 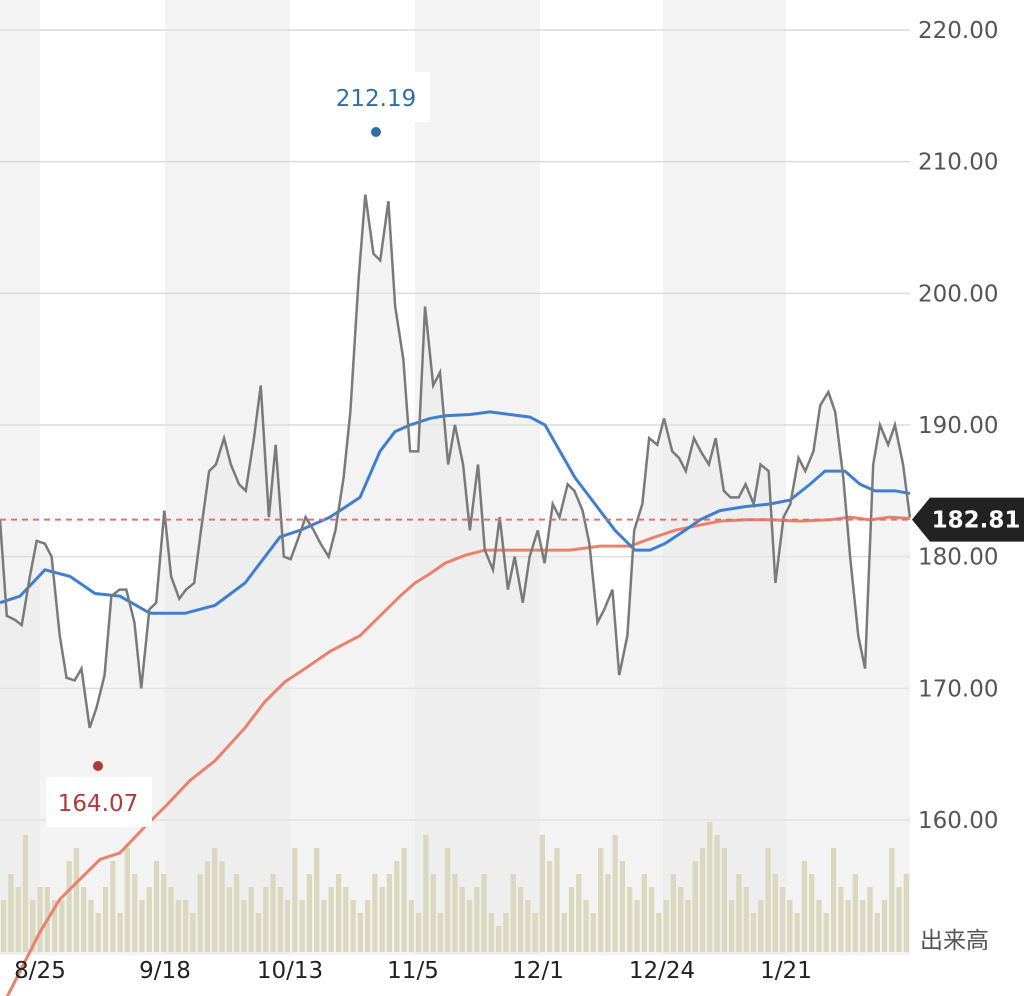 I want to click on high-label-bg, so click(x=378, y=97).